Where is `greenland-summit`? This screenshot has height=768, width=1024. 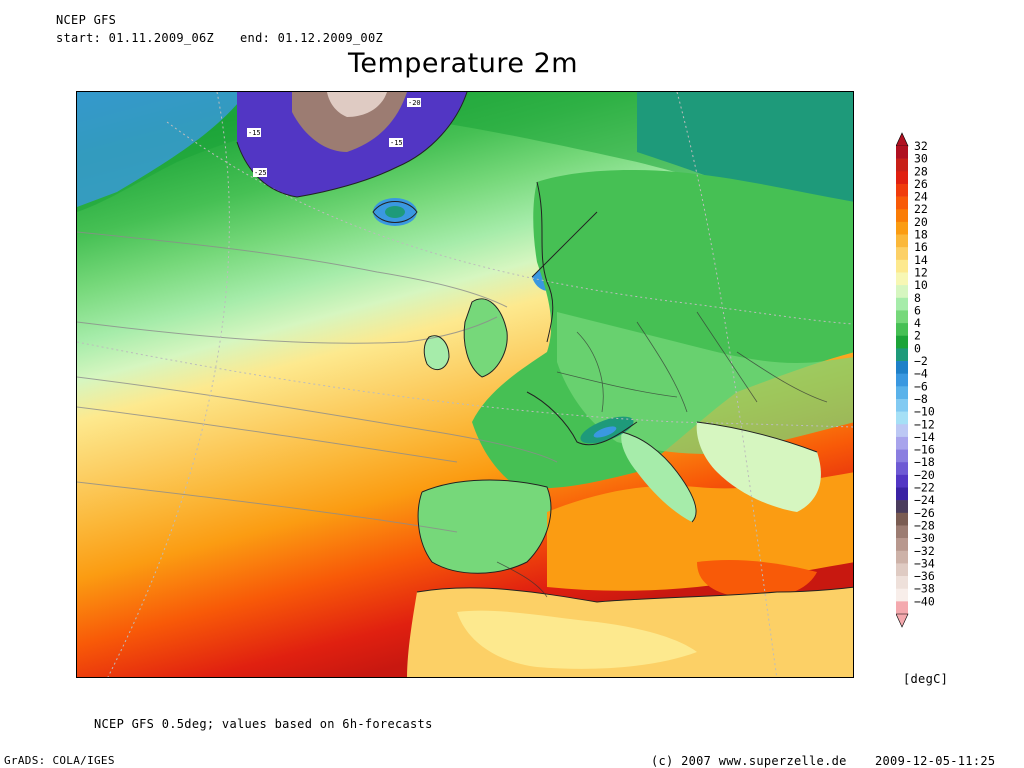
greenland-summit is located at coordinates (357, 104).